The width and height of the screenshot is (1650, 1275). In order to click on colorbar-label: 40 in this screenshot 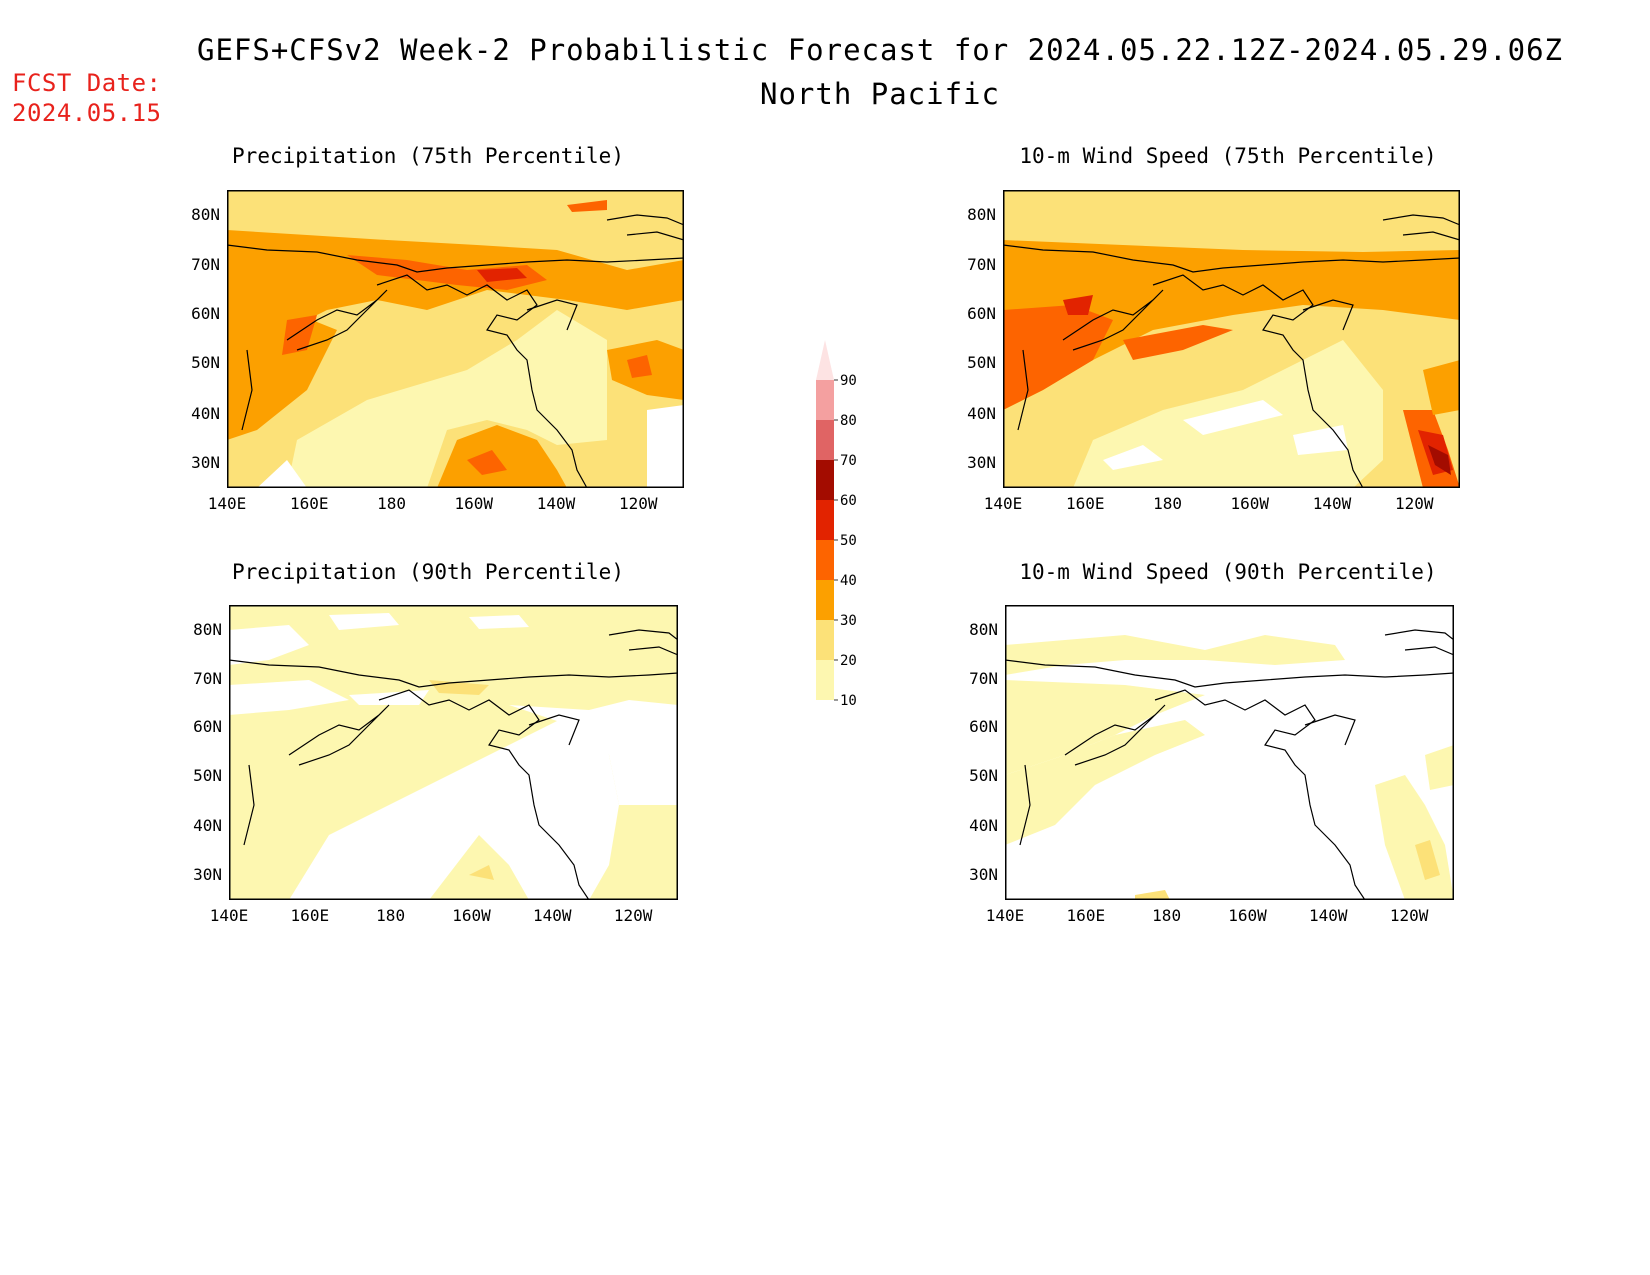, I will do `click(848, 581)`.